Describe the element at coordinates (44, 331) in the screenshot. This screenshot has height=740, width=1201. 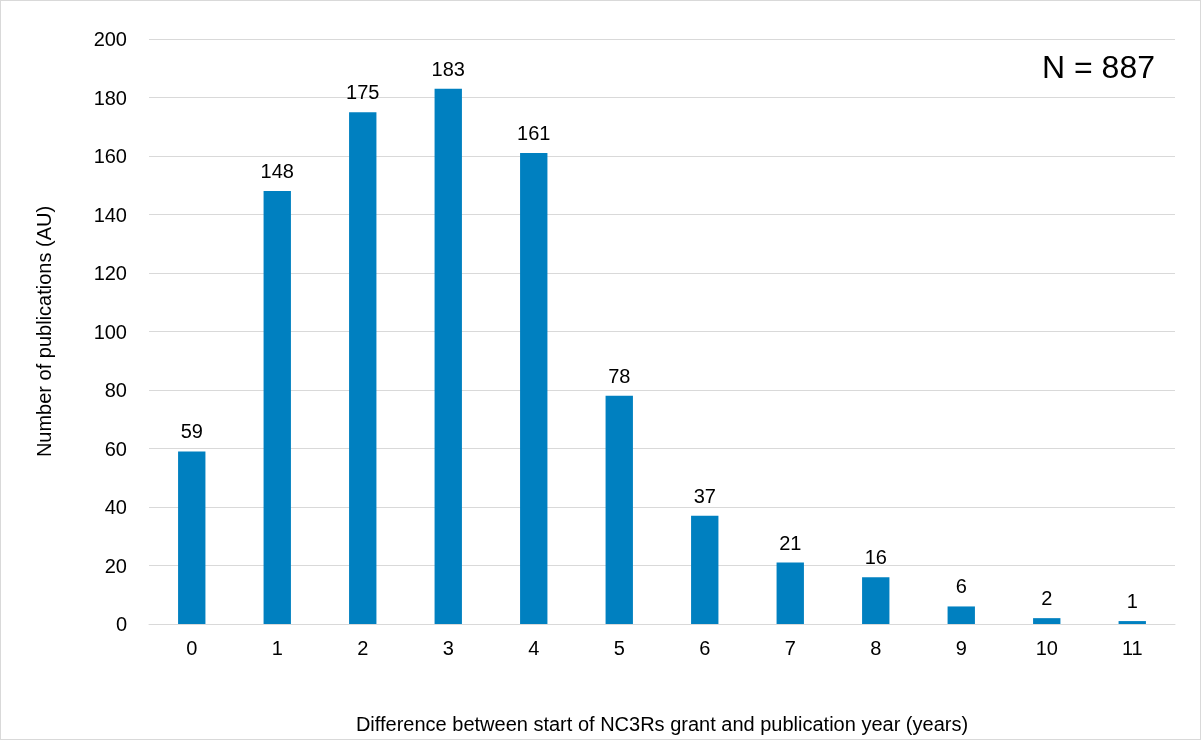
I see `y-axis-title: Number of publications (AU)` at that location.